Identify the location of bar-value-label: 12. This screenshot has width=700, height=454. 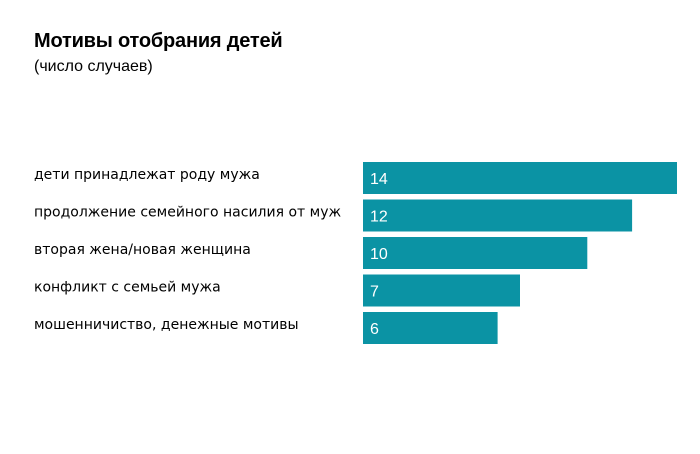
(379, 217).